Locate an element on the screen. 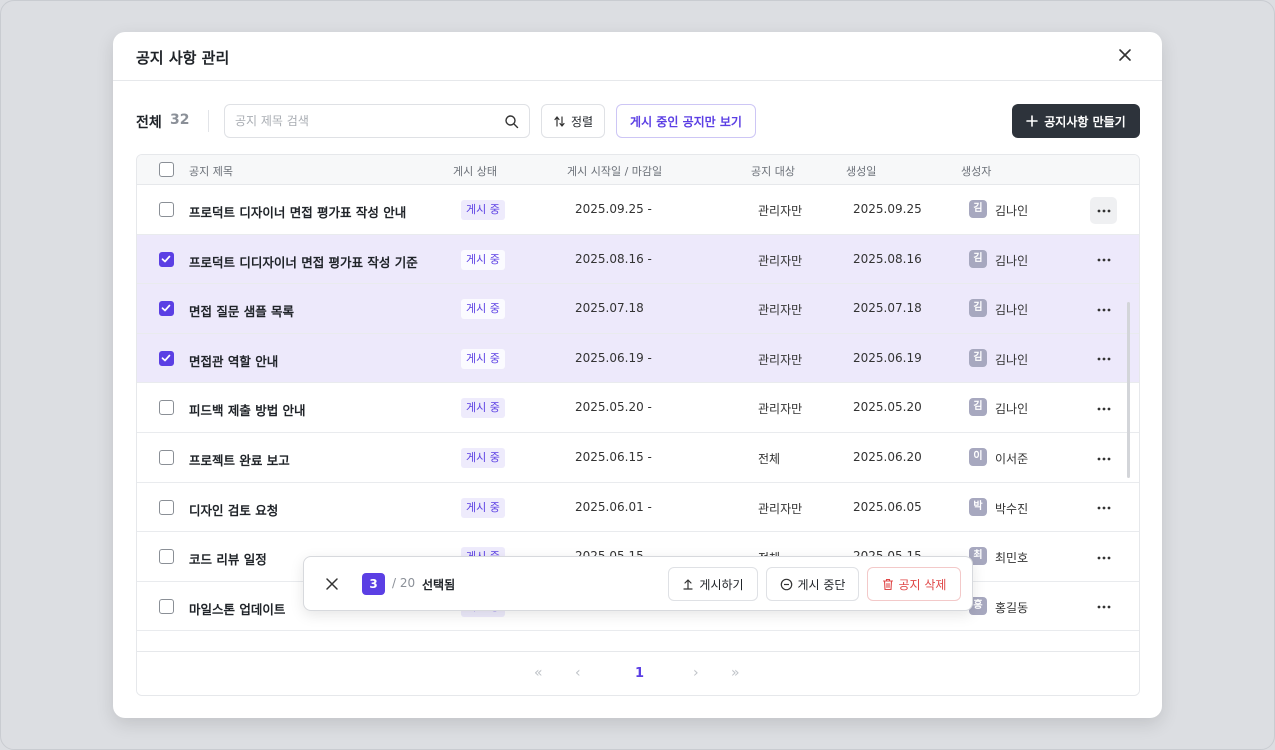 This screenshot has height=750, width=1275. selection-total: / 20 is located at coordinates (404, 583).